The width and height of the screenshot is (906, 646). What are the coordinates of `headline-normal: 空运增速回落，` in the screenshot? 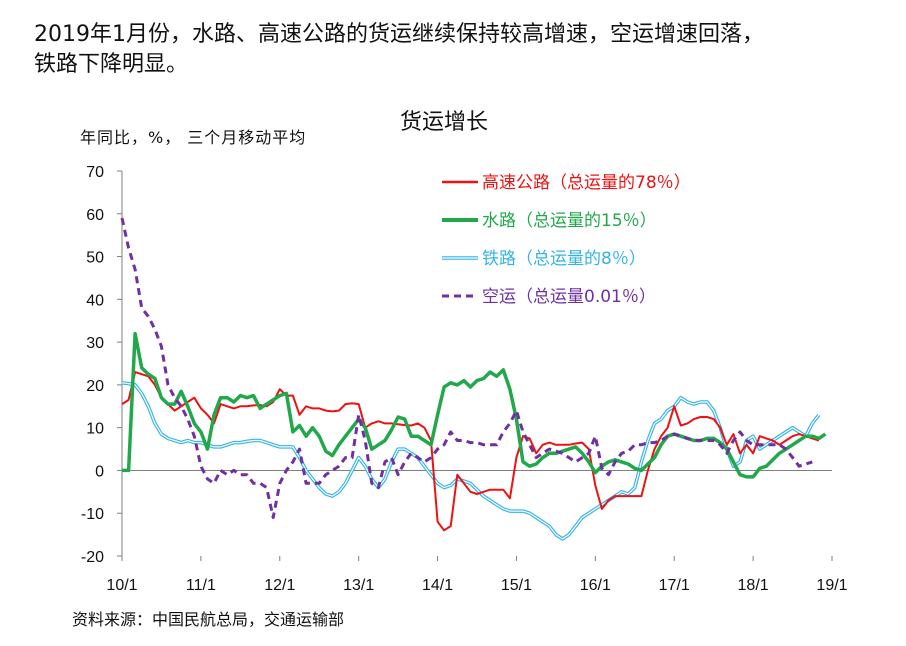 It's located at (687, 34).